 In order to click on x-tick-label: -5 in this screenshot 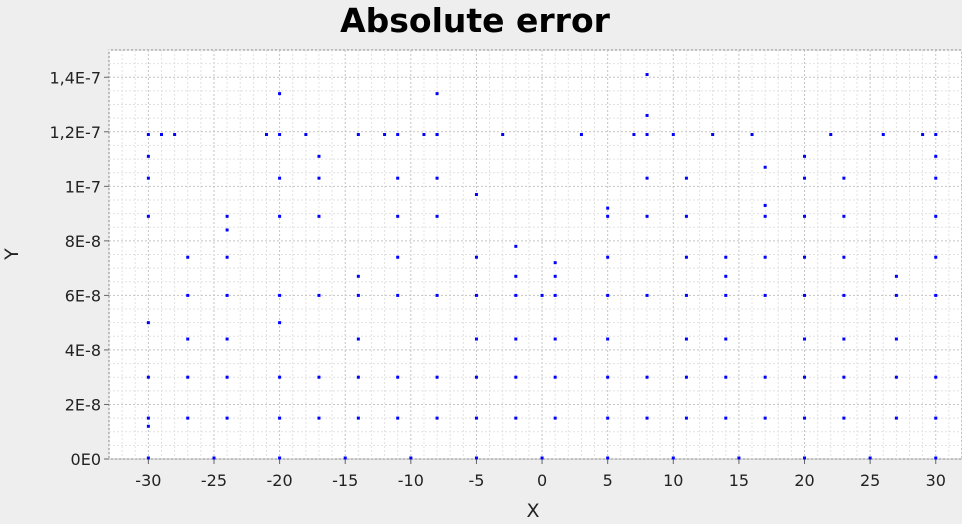, I will do `click(476, 480)`.